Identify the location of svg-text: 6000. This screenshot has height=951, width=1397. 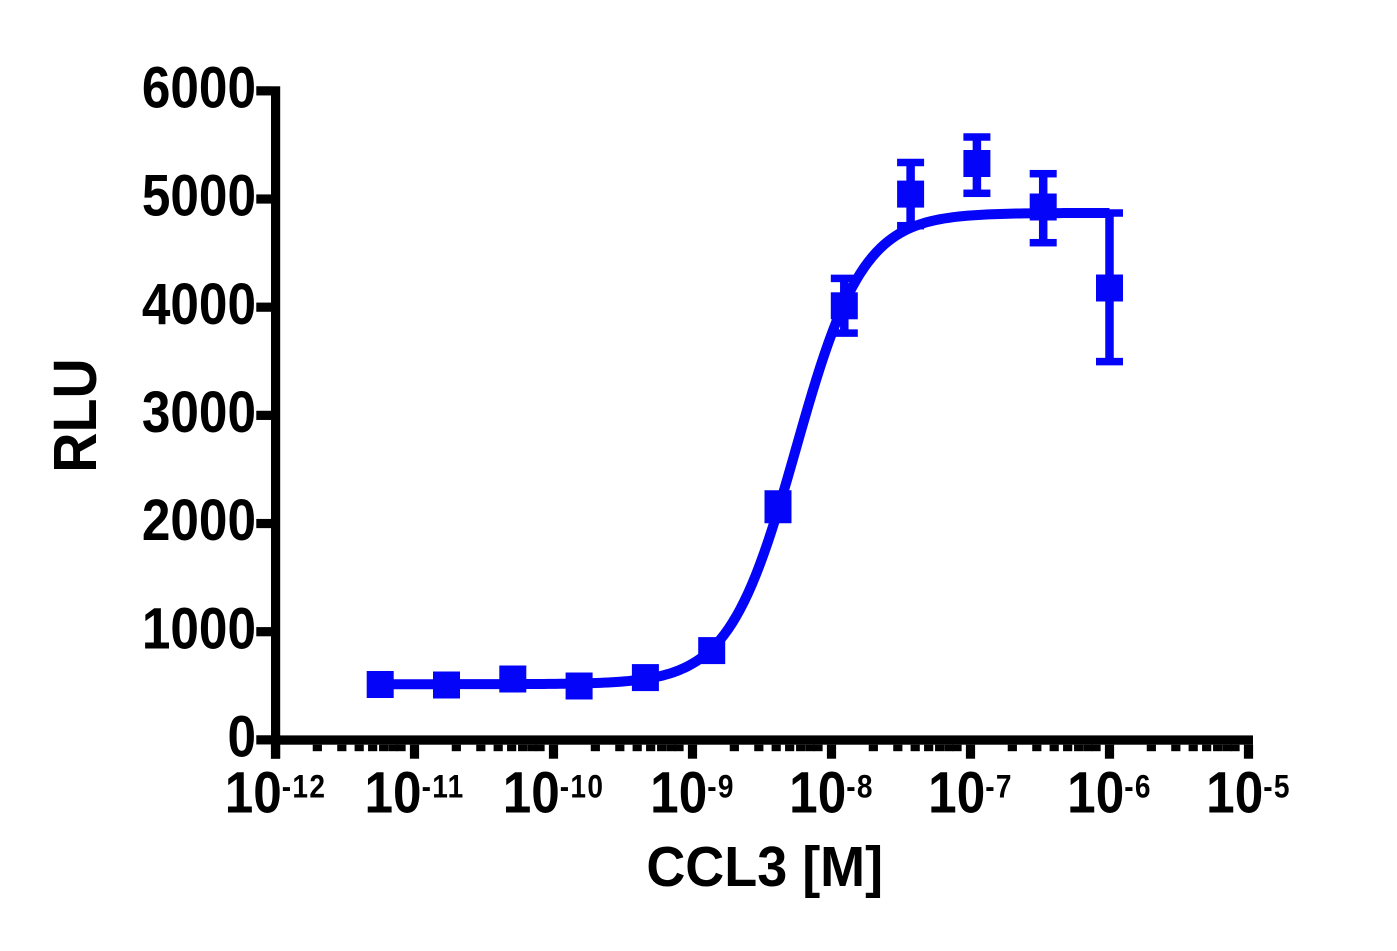
(199, 87).